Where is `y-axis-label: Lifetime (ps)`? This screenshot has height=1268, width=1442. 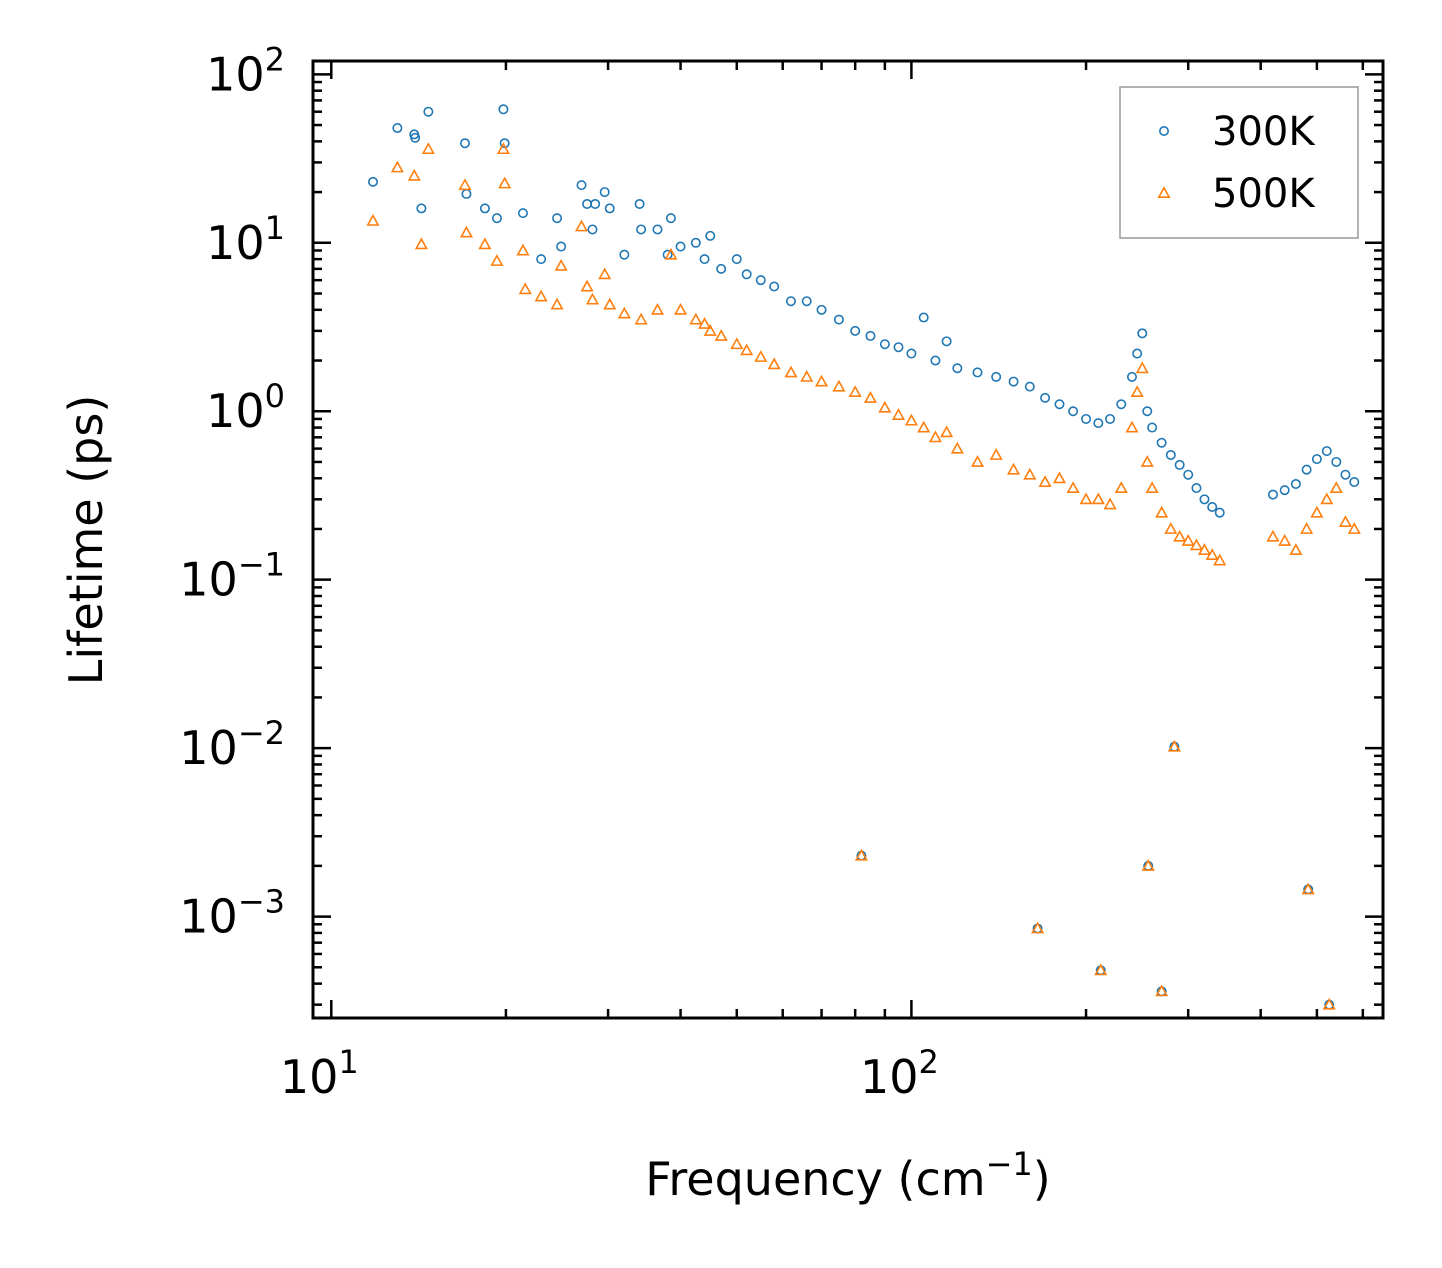
y-axis-label: Lifetime (ps) is located at coordinates (86, 540).